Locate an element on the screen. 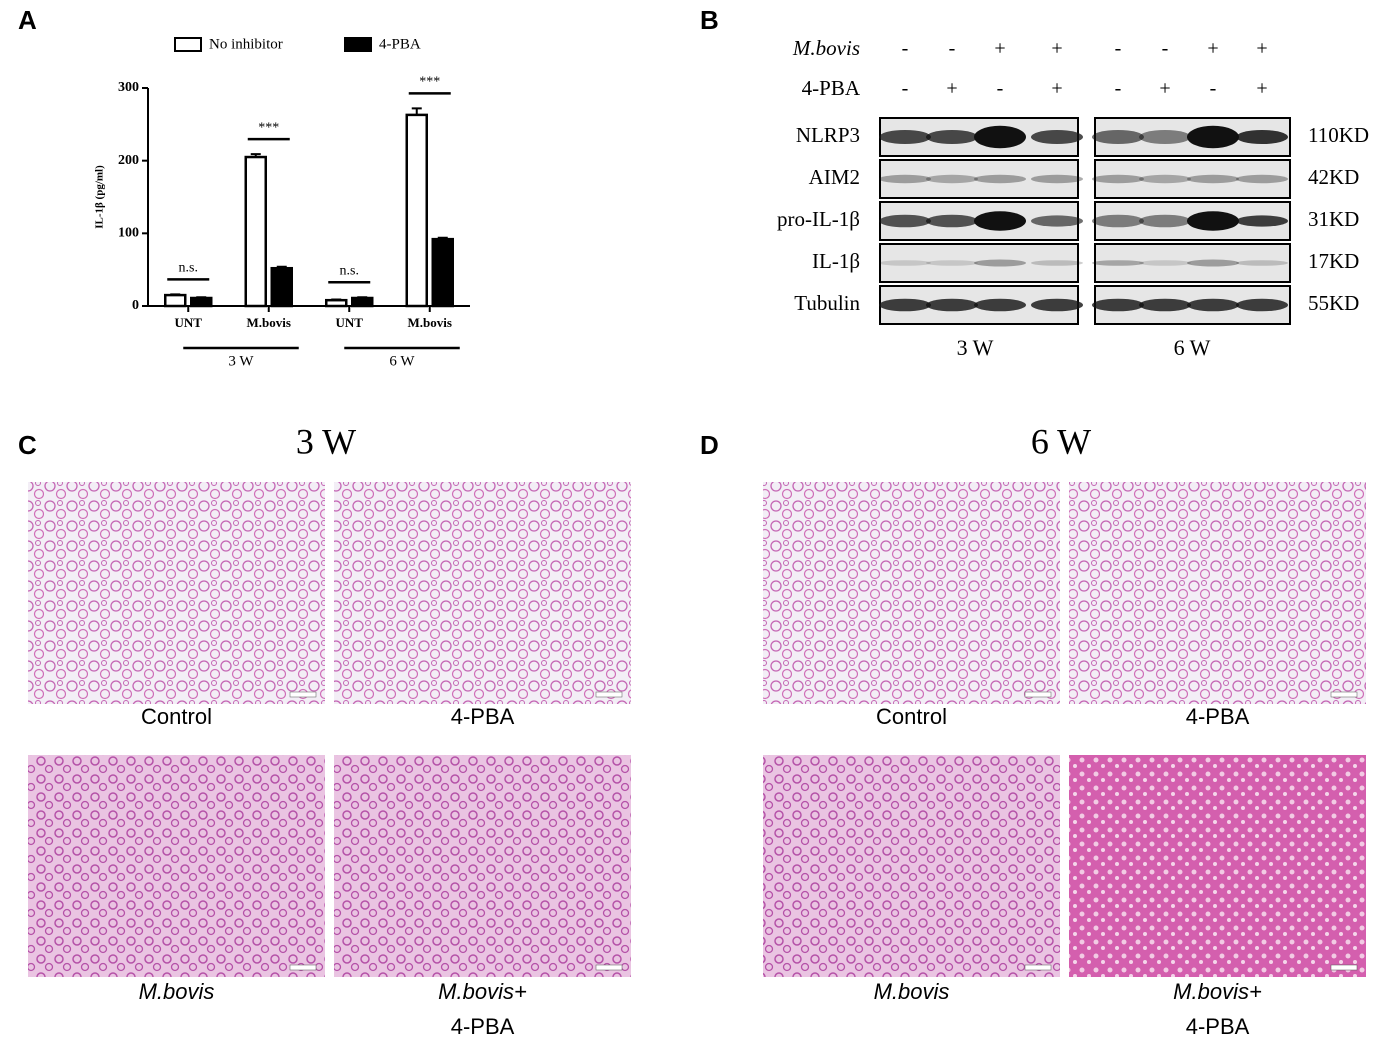 This screenshot has width=1387, height=1043. legend-label: 4-PBA is located at coordinates (400, 44).